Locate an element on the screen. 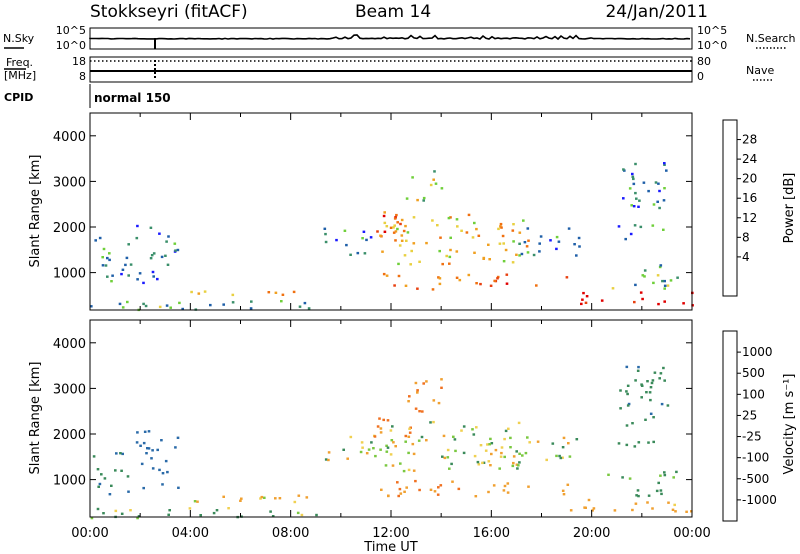 The image size is (800, 554). freq-label: Freq. is located at coordinates (19, 62).